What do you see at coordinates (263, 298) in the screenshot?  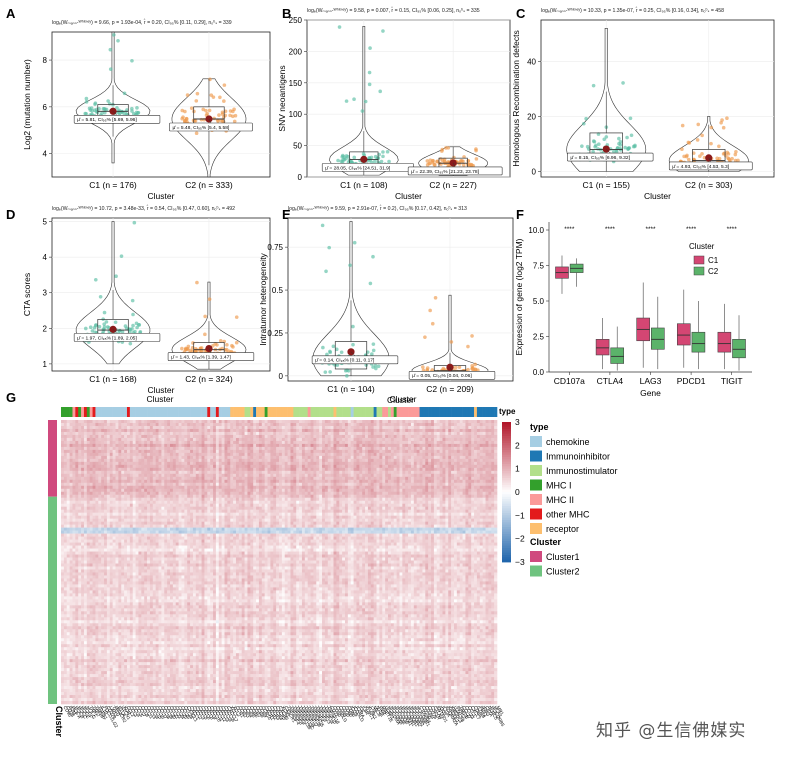 I see `y-axis-label-E: Intratumor heterogeneity` at bounding box center [263, 298].